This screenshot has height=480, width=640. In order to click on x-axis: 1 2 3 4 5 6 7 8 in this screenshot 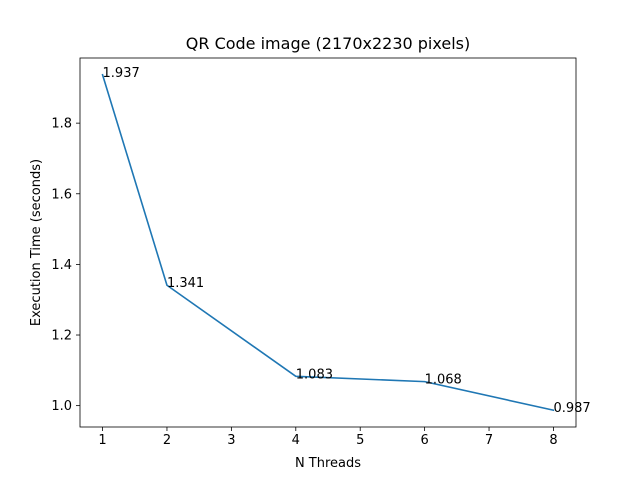, I will do `click(328, 437)`.